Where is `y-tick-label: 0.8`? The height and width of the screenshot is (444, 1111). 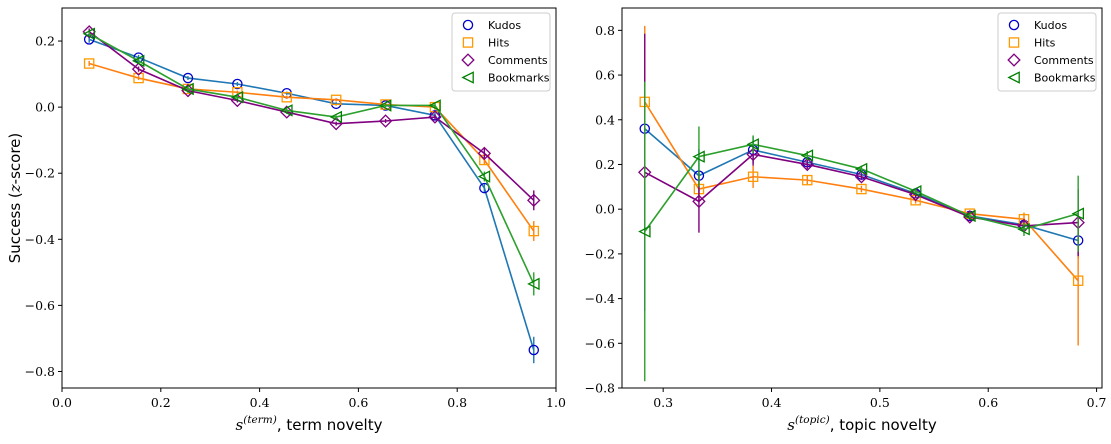 y-tick-label: 0.8 is located at coordinates (605, 30).